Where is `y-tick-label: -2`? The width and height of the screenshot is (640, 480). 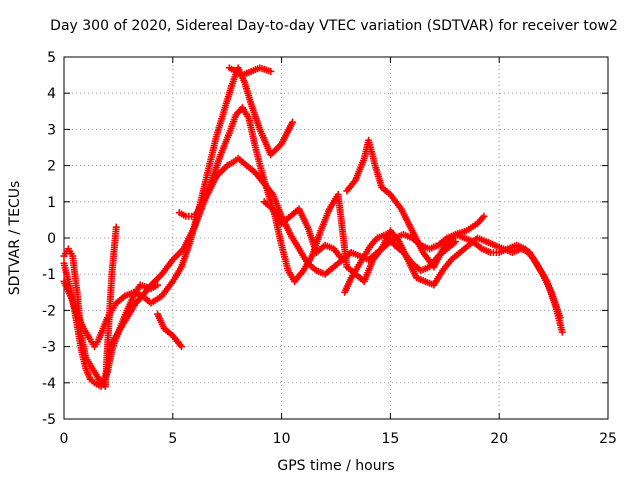
y-tick-label: -2 is located at coordinates (49, 311).